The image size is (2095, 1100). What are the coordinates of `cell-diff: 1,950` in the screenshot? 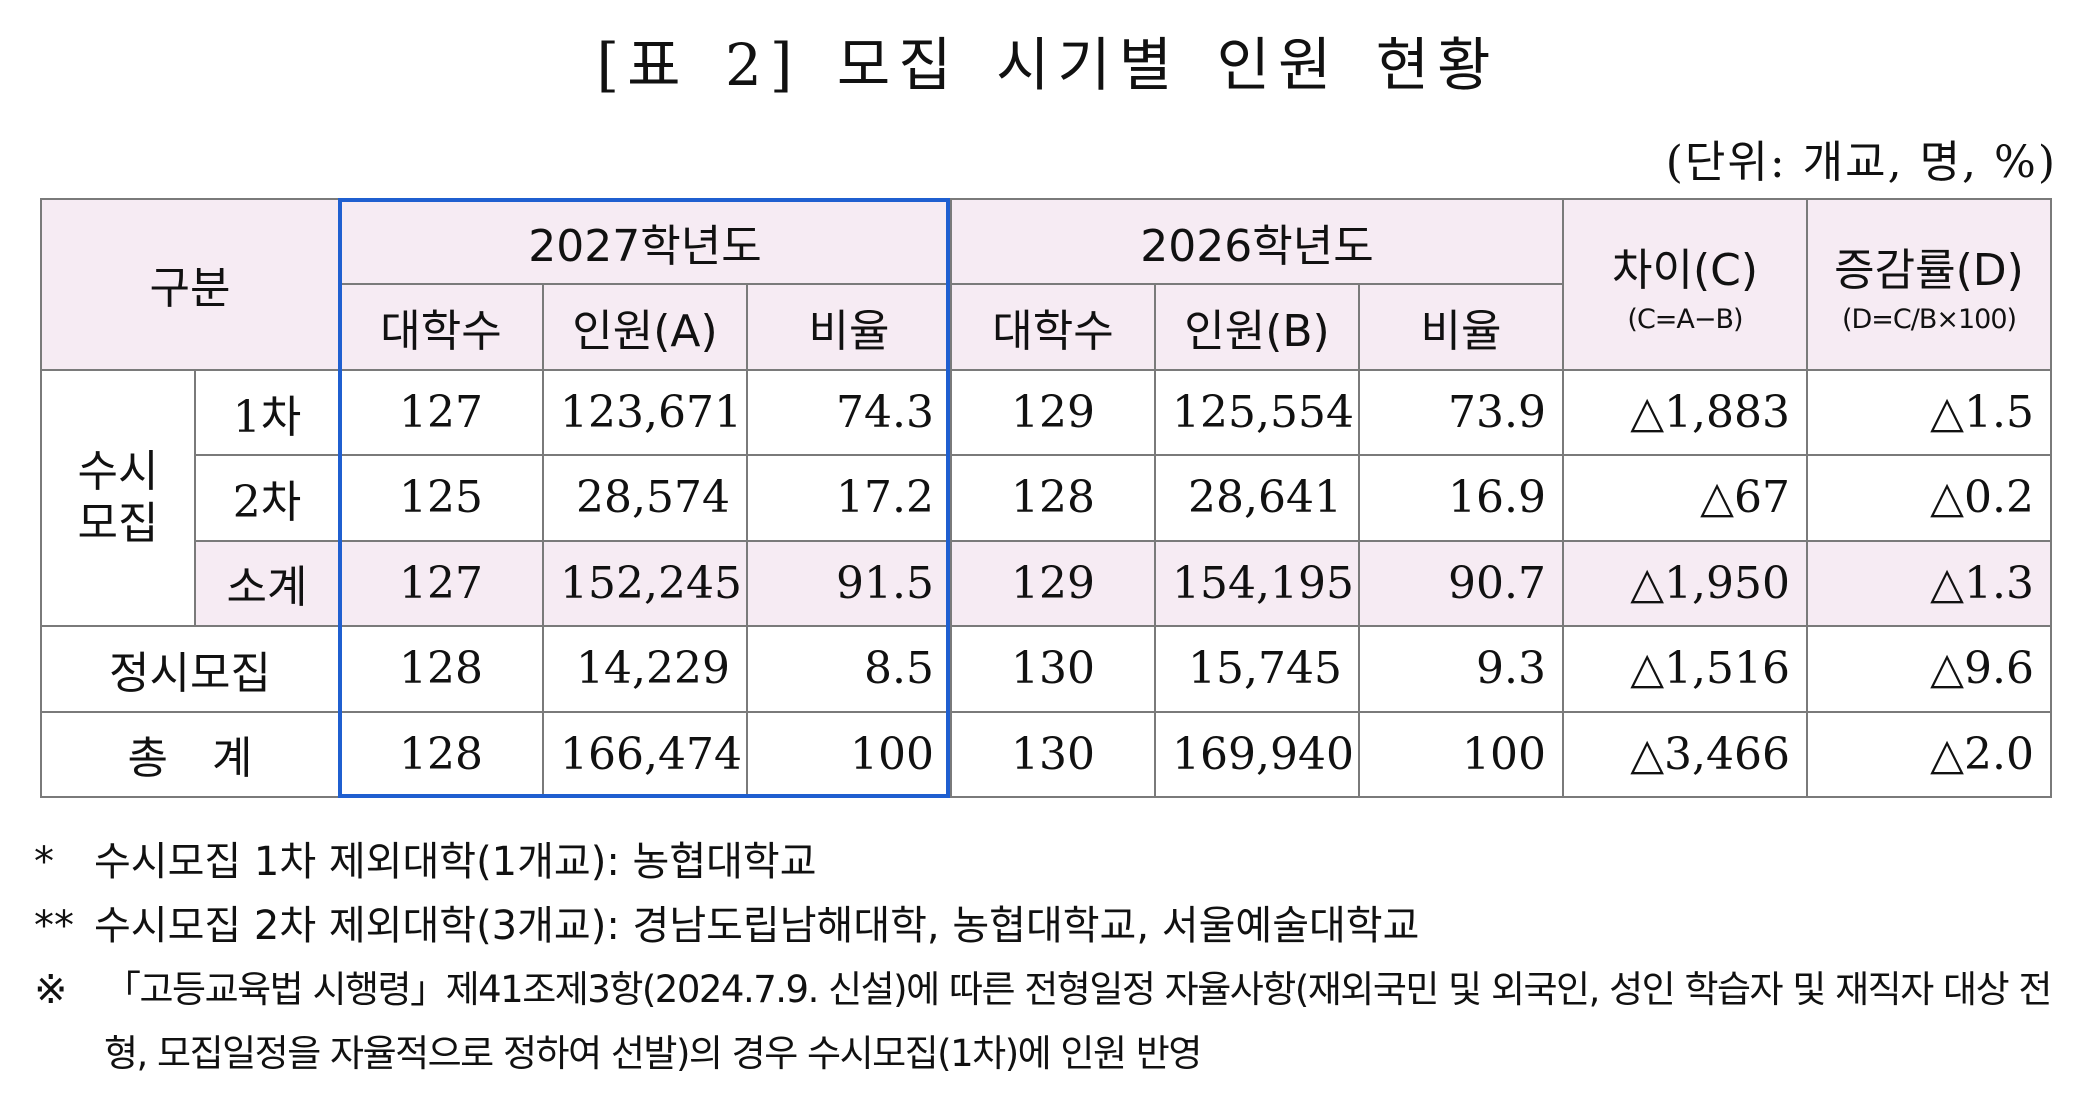 It's located at (1685, 583).